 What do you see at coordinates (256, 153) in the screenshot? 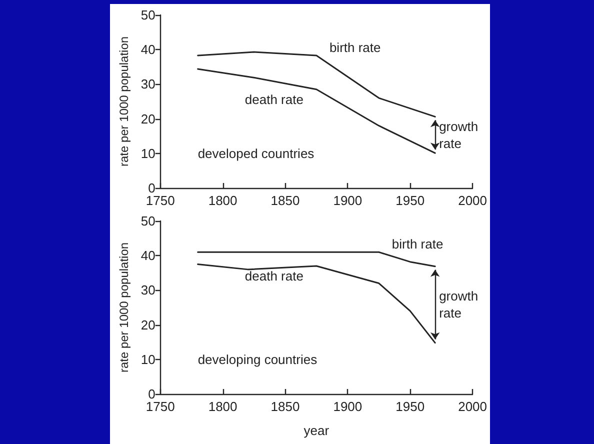
I see `annotation: developed countries` at bounding box center [256, 153].